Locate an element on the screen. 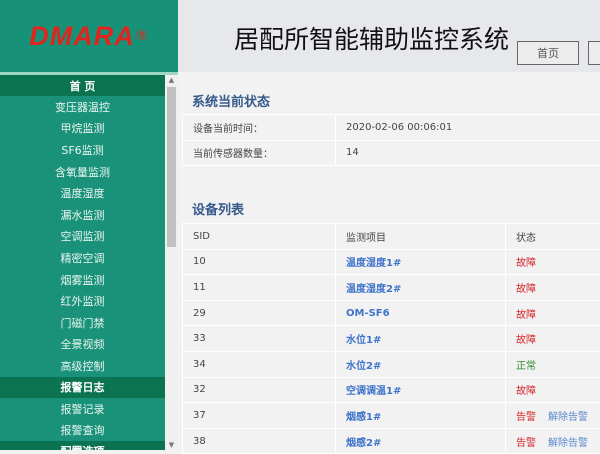  device-list-title: 设备列表 is located at coordinates (218, 208).